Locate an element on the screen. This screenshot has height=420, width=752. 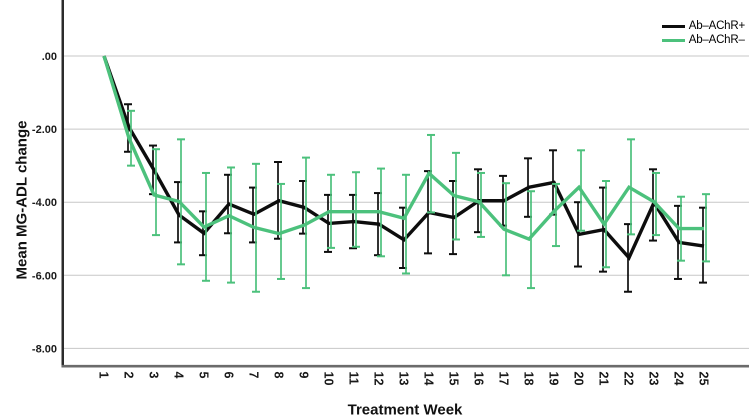
legend-entry-achr-positive: Ab–AChR+ is located at coordinates (703, 26).